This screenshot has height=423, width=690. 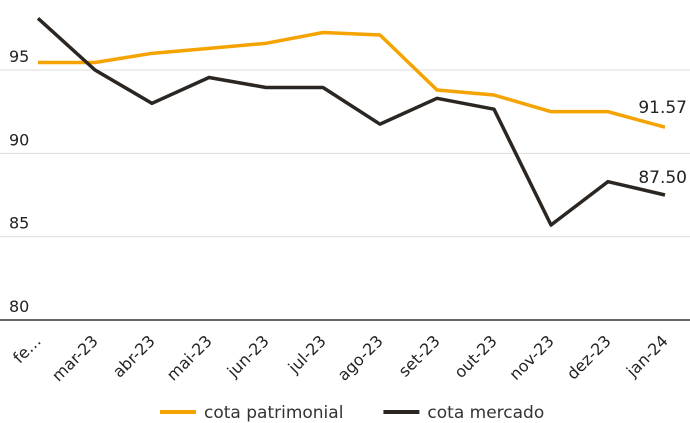 What do you see at coordinates (647, 356) in the screenshot?
I see `x-tick-label: jan-24` at bounding box center [647, 356].